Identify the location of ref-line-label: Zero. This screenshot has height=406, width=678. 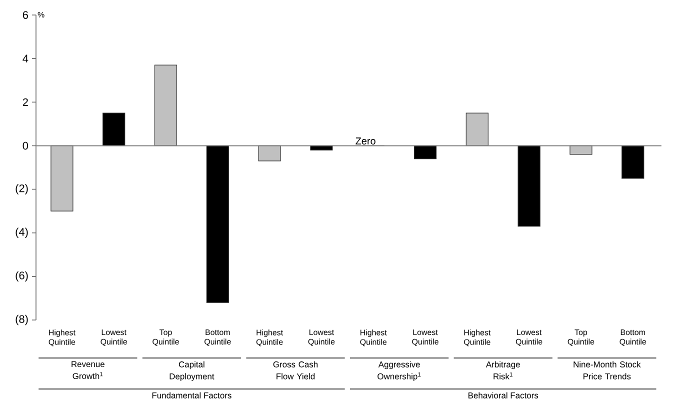
(366, 141).